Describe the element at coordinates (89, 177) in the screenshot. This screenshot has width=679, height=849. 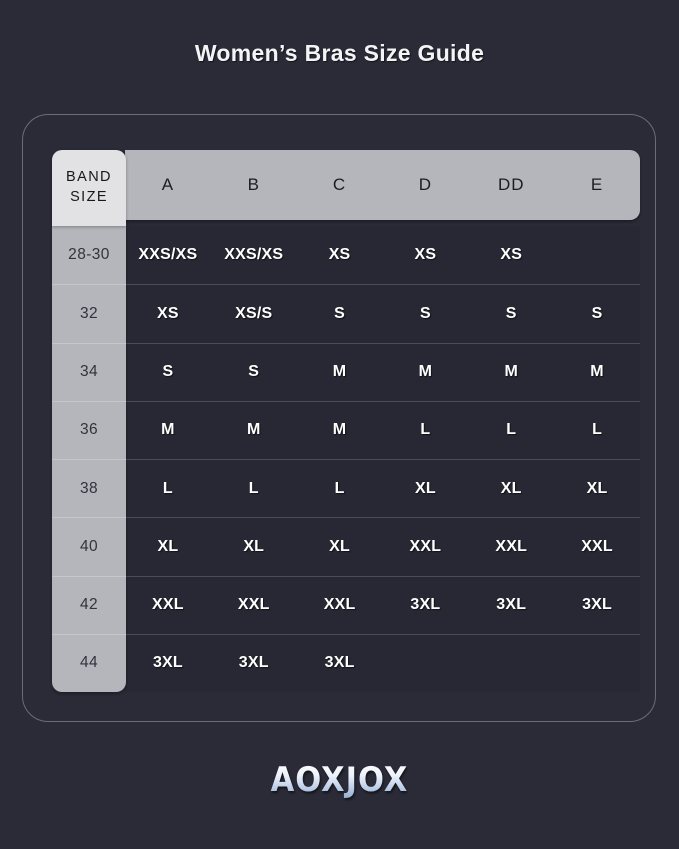
I see `band-size-header-line1: BAND` at that location.